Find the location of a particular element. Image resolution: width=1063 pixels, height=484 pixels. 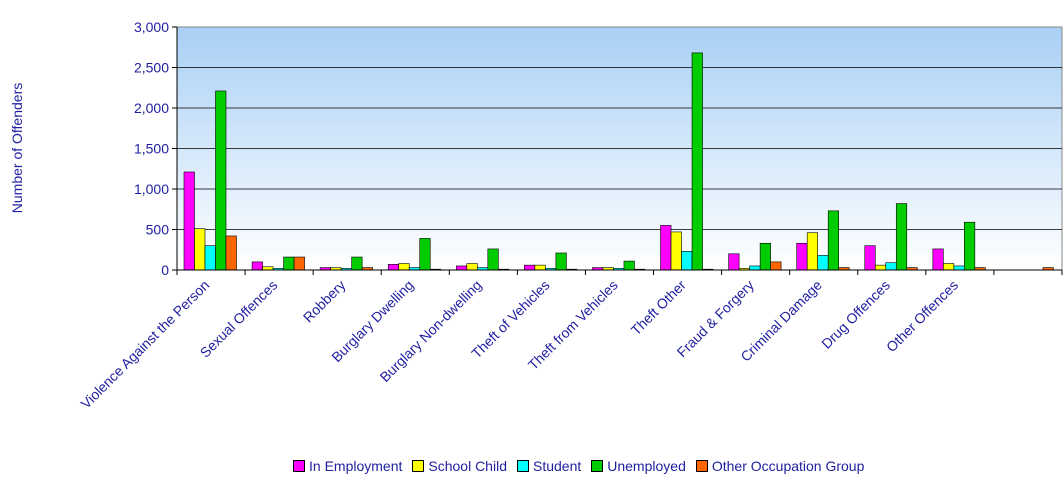

y-axis-label: Number of Offenders is located at coordinates (17, 148).